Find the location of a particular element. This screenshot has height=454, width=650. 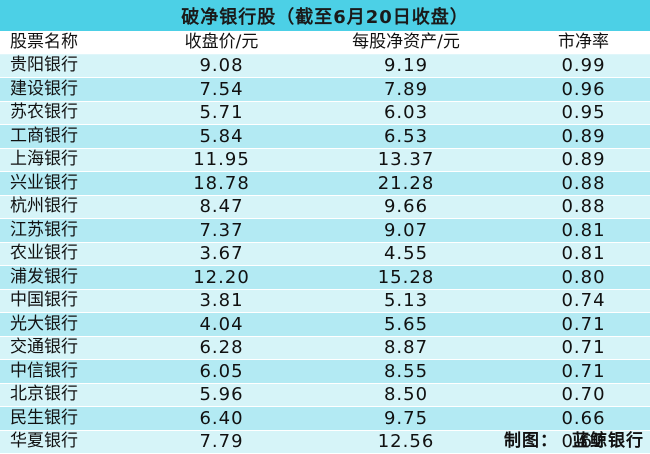

cell-net-asset-per-share: 21.28 is located at coordinates (406, 183).